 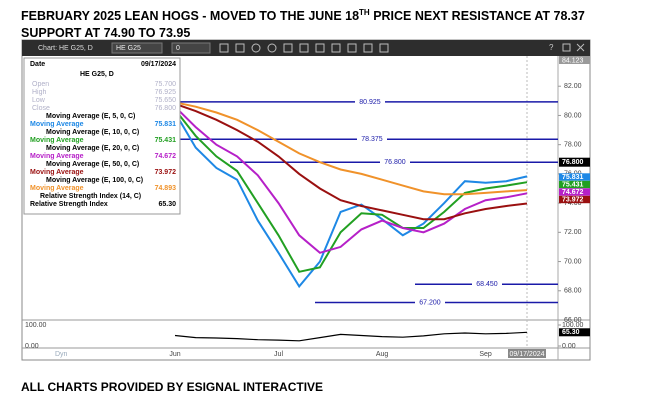 I want to click on level-label: 78.375, so click(x=372, y=139).